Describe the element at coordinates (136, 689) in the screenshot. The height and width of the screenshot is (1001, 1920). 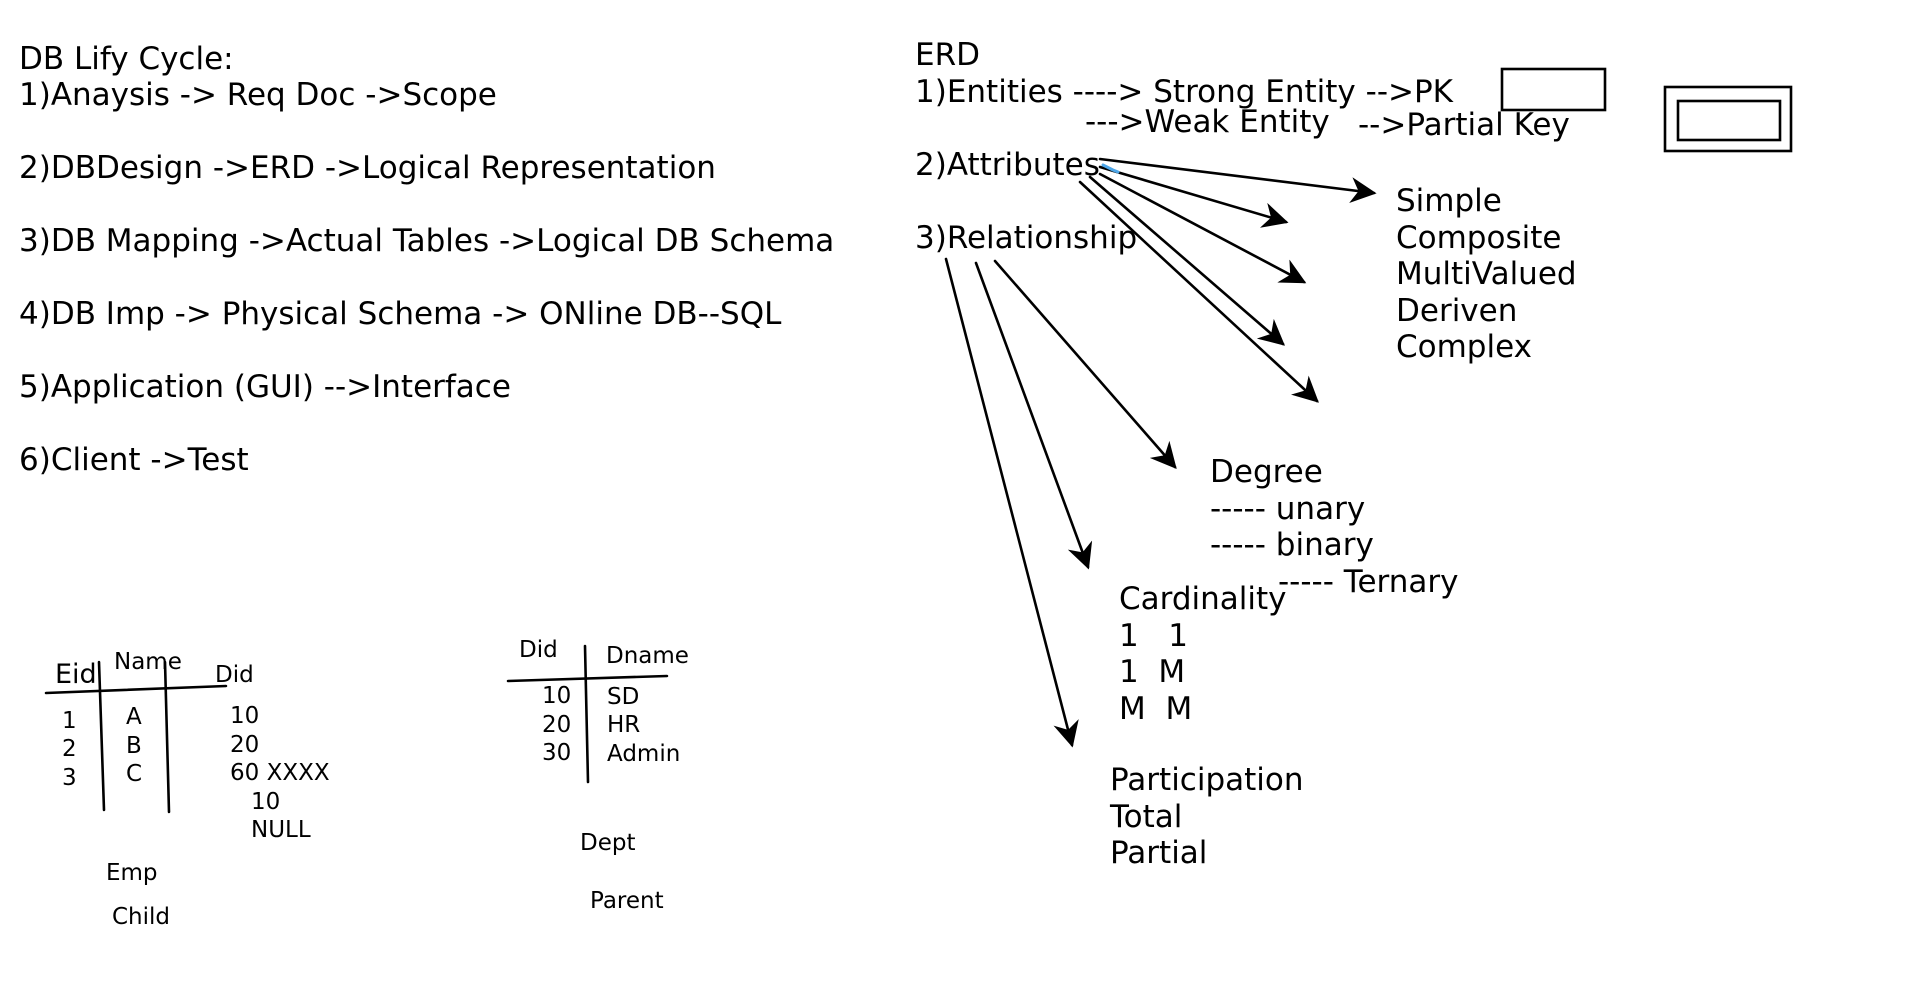
I see `emp-header-divider` at that location.